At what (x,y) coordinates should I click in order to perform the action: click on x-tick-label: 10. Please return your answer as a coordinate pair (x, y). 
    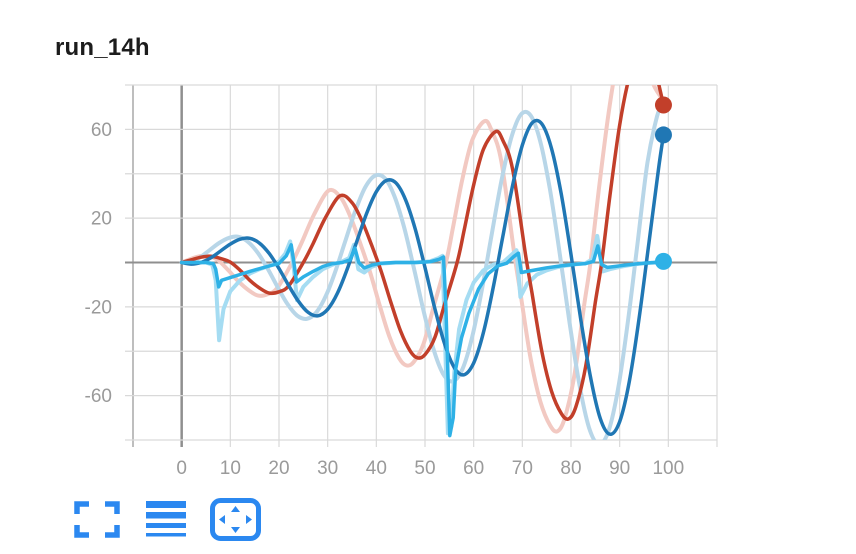
    Looking at the image, I should click on (230, 468).